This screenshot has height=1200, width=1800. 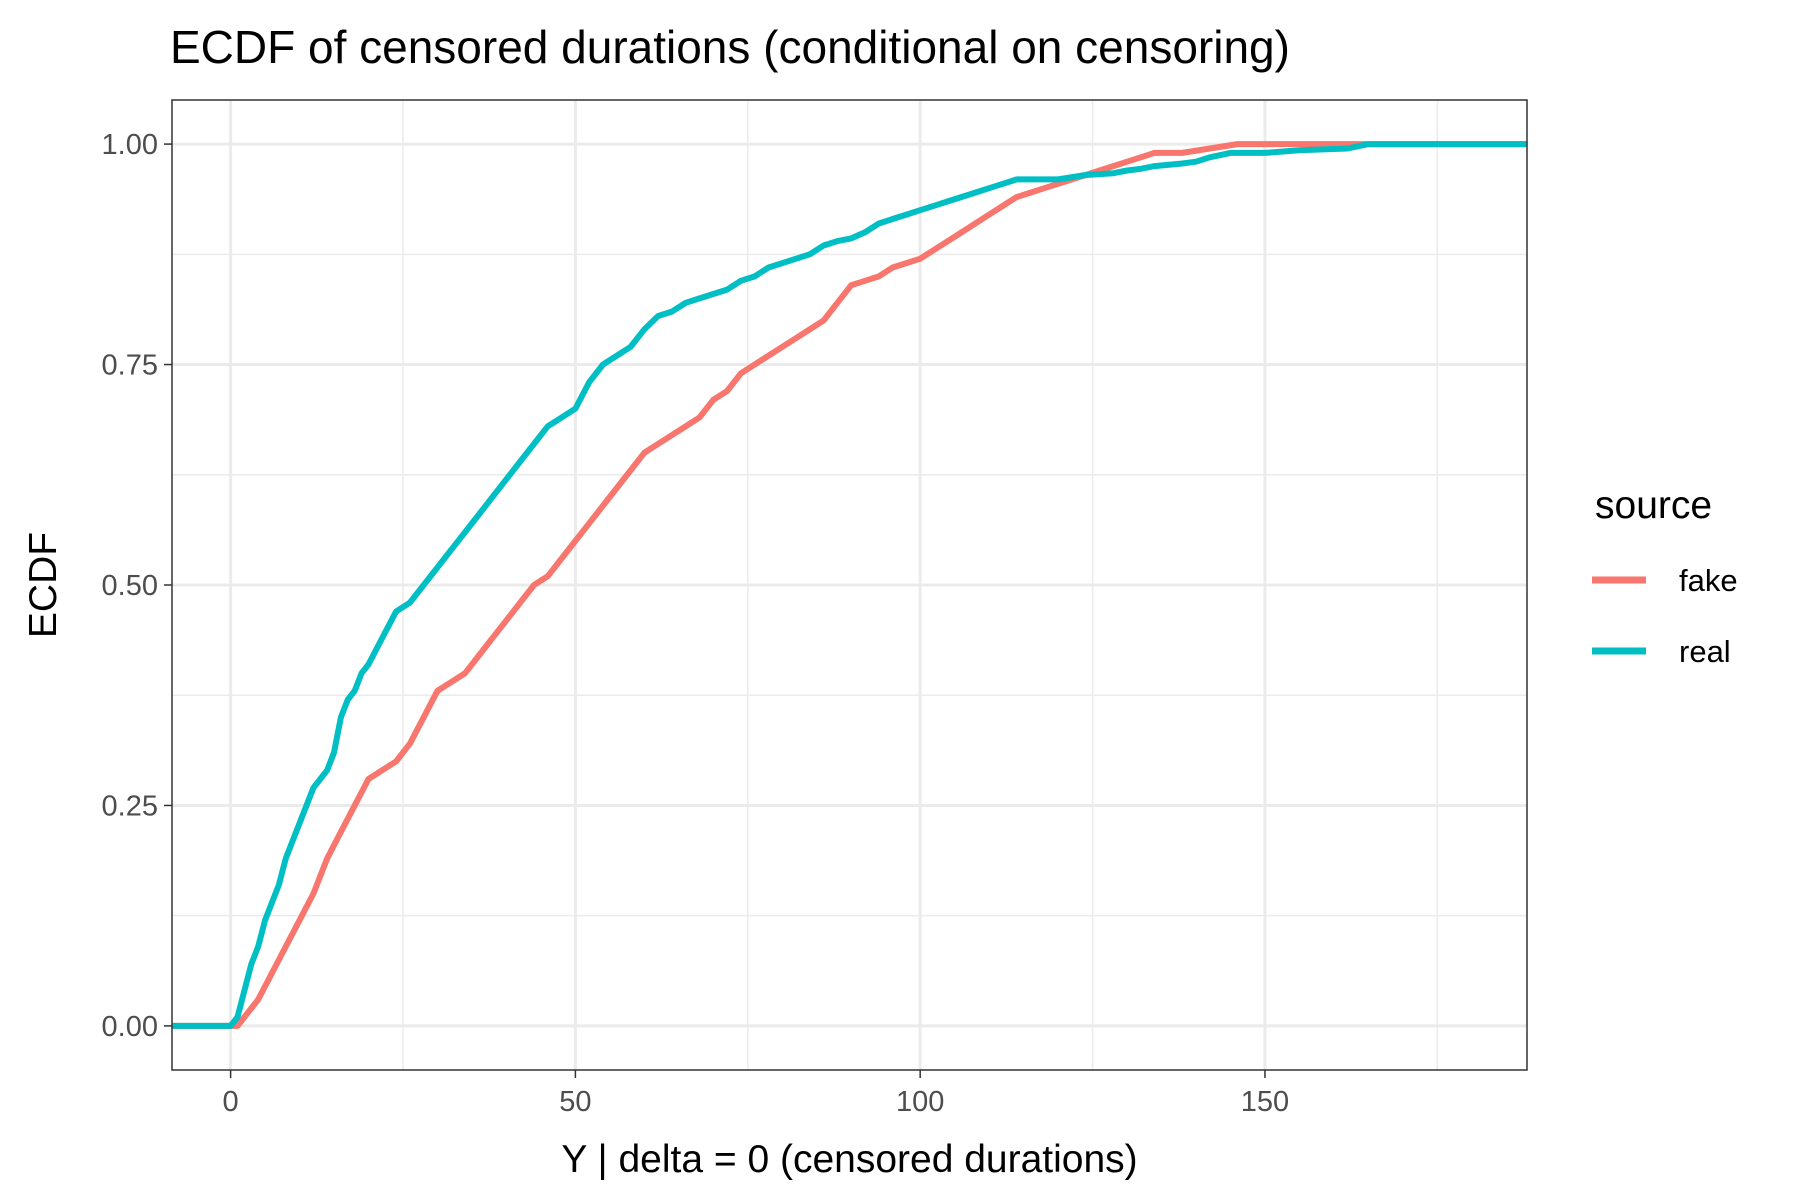 What do you see at coordinates (849, 1159) in the screenshot?
I see `x-axis-title: Y | delta = 0 (censored durations)` at bounding box center [849, 1159].